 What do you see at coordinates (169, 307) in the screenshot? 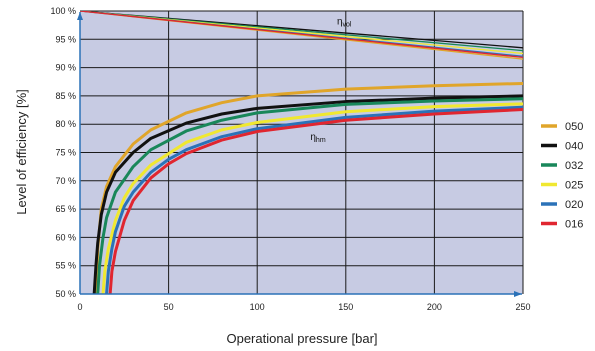
I see `x-tick-label-1: 50` at bounding box center [169, 307].